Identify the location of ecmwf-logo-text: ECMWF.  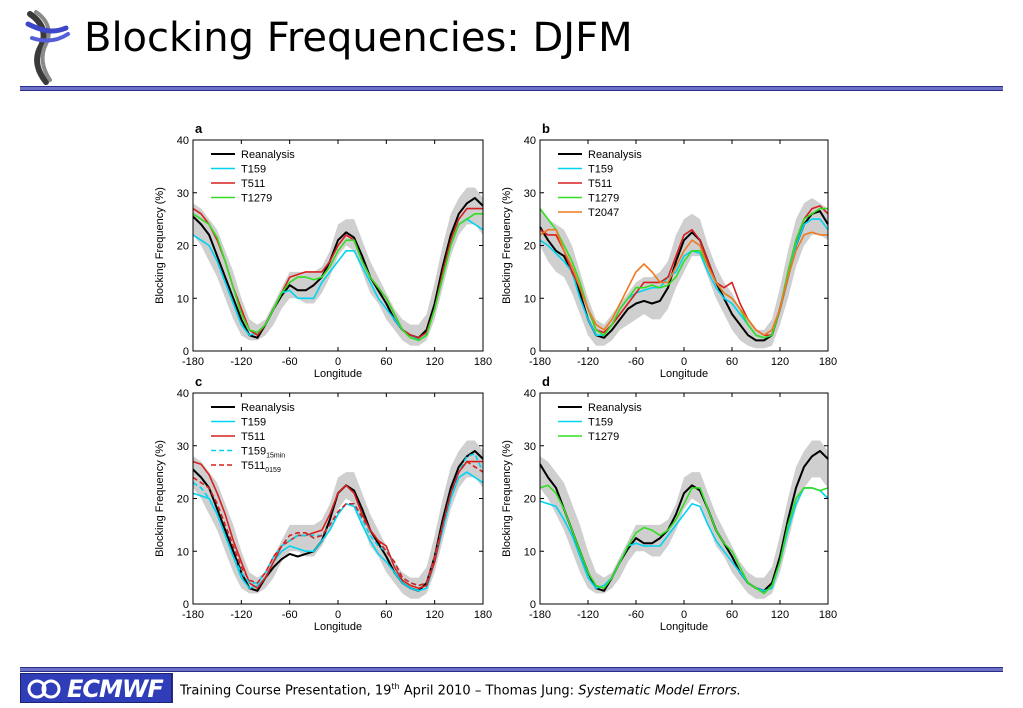
(115, 689).